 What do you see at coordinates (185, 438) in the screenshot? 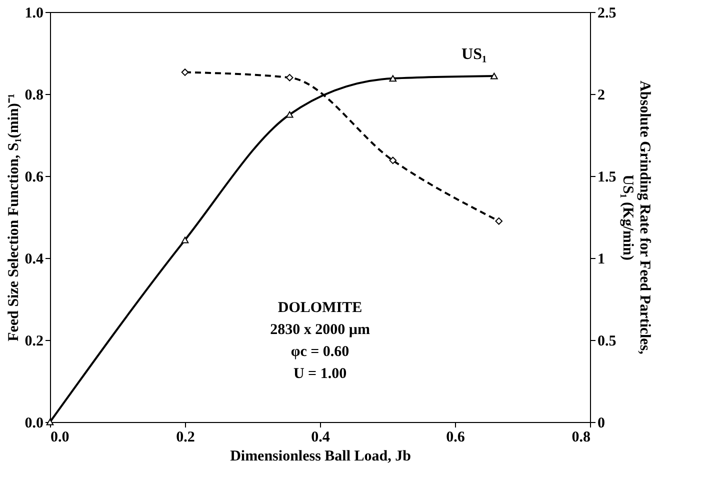
I see `x-tick-label: 0.2` at bounding box center [185, 438].